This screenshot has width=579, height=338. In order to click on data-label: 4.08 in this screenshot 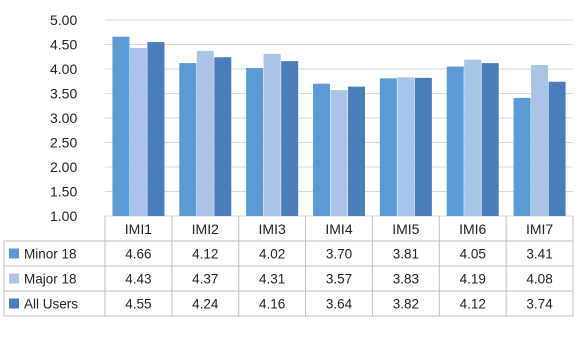, I will do `click(539, 279)`.